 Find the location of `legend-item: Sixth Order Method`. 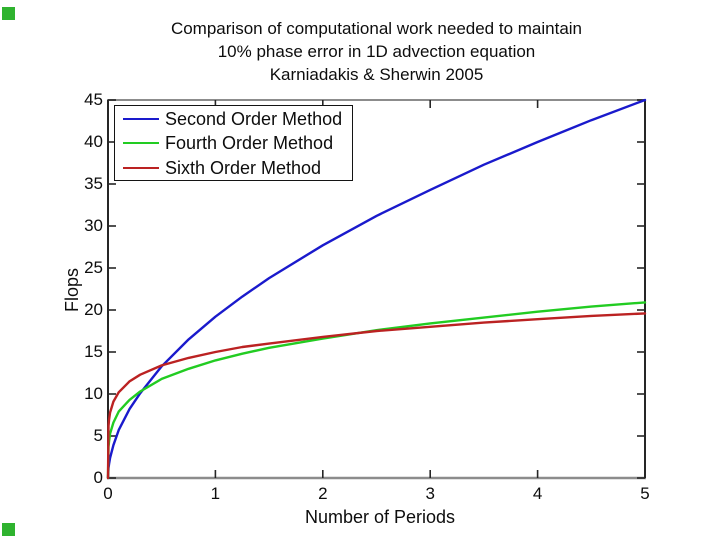

legend-item: Sixth Order Method is located at coordinates (233, 168).